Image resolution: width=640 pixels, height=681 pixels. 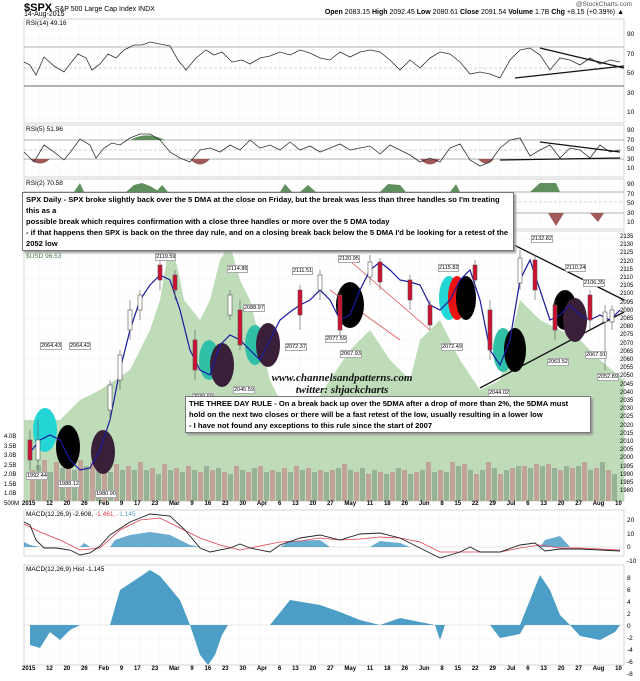 What do you see at coordinates (323, 480) in the screenshot?
I see `volume-bars` at bounding box center [323, 480].